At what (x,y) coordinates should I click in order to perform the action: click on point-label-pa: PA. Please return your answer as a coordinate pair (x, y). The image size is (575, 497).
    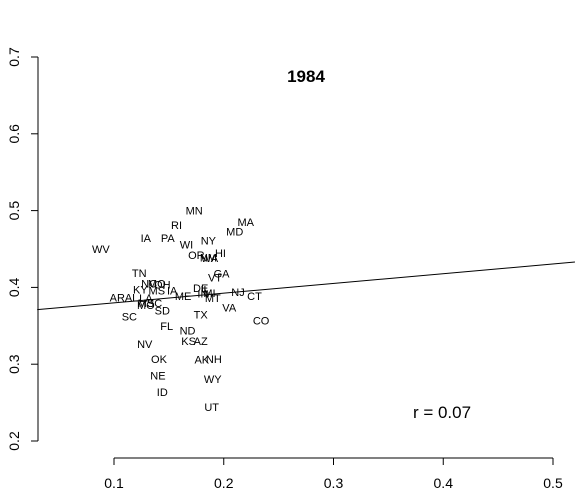
    Looking at the image, I should click on (168, 239).